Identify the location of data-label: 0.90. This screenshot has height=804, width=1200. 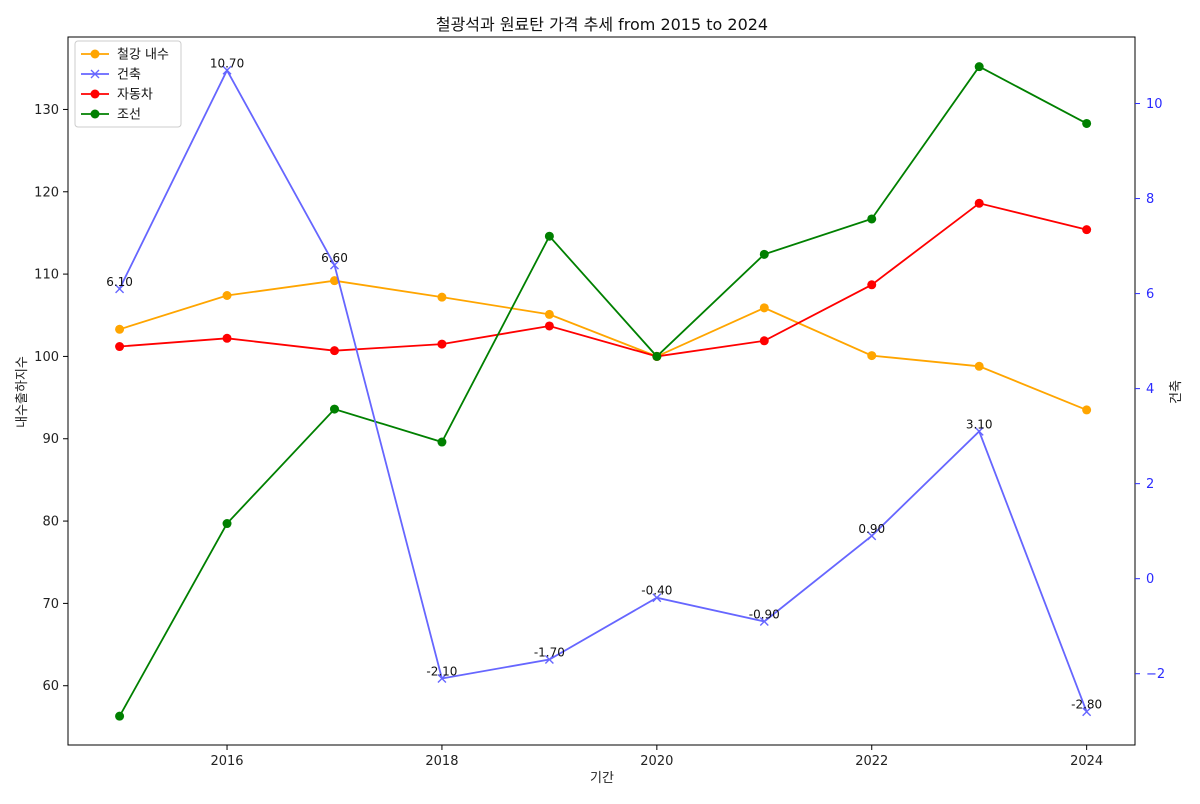
(871, 529).